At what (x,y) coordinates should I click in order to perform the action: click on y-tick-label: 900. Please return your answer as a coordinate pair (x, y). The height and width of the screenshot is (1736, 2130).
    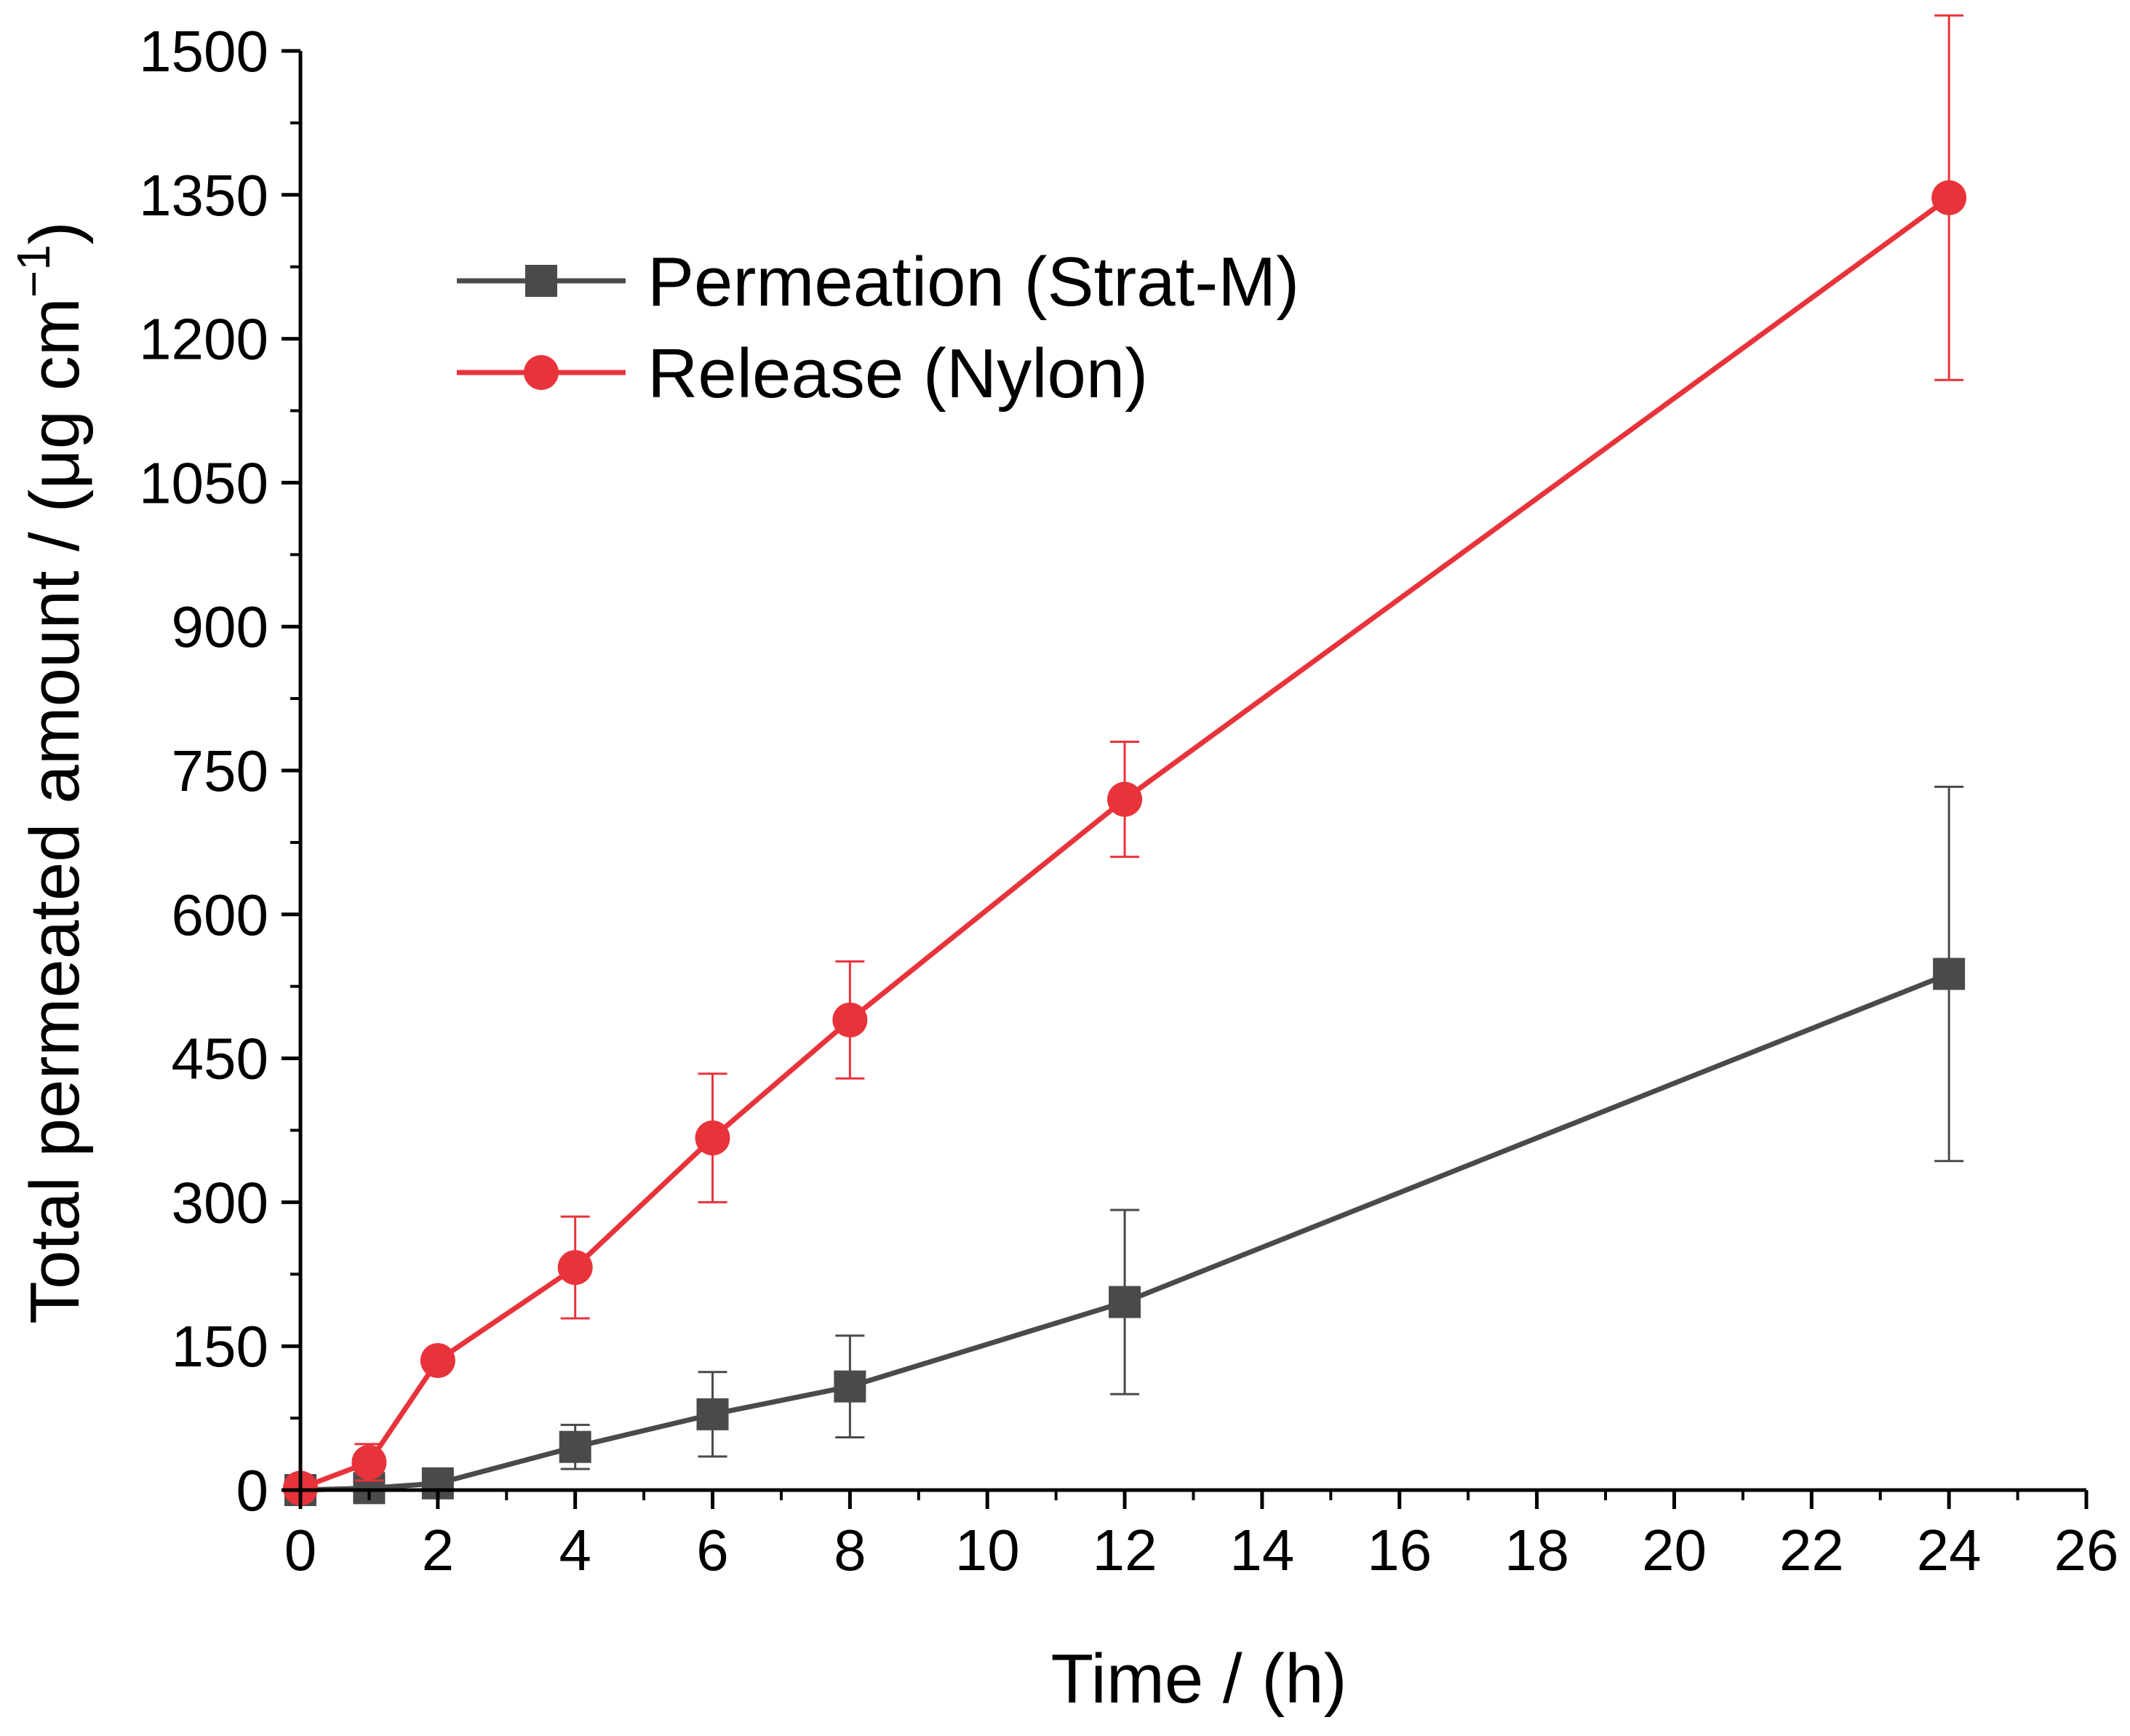
    Looking at the image, I should click on (220, 626).